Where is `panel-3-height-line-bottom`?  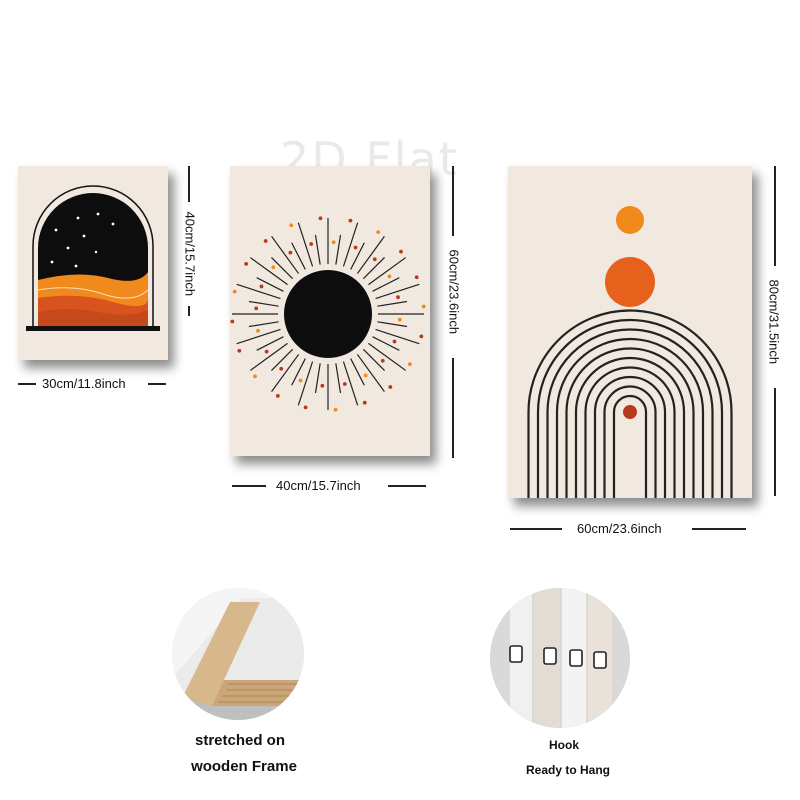
panel-3-height-line-bottom is located at coordinates (775, 442).